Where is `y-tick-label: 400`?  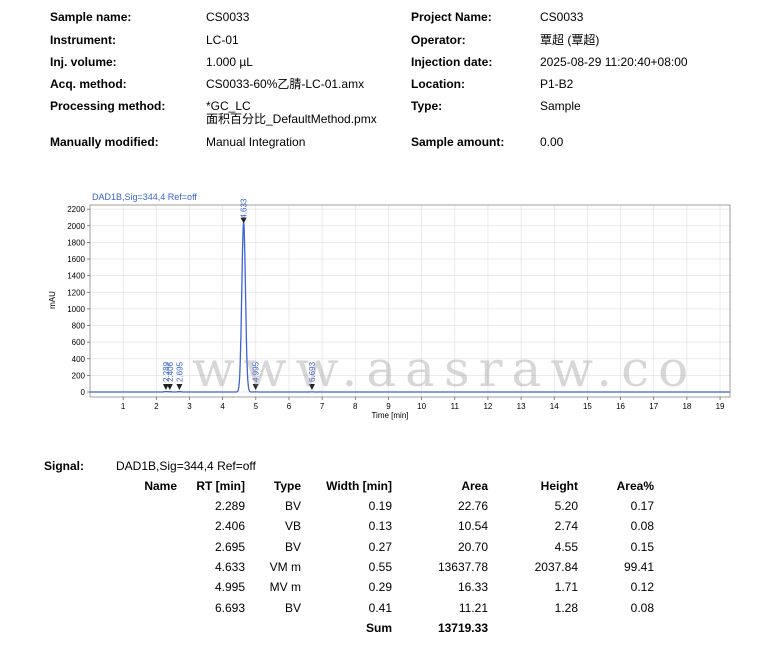 y-tick-label: 400 is located at coordinates (79, 359).